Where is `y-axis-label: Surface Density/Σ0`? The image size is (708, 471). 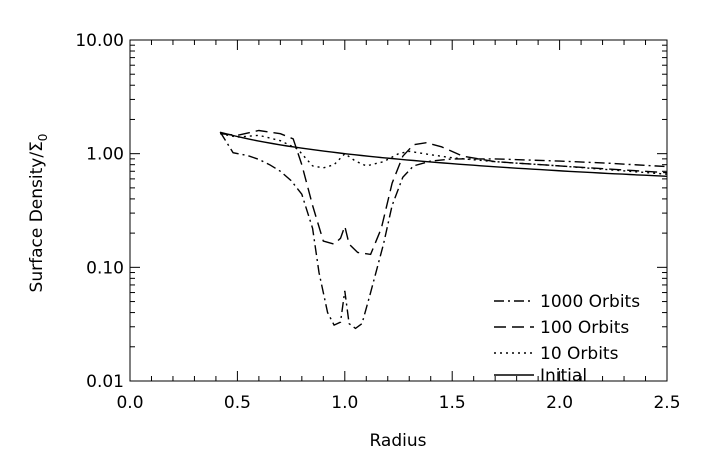 y-axis-label: Surface Density/Σ0 is located at coordinates (38, 213).